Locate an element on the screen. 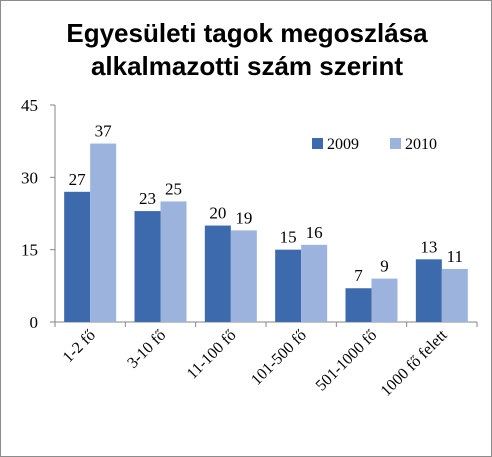 This screenshot has width=492, height=457. legend-swatch-2010 is located at coordinates (395, 143).